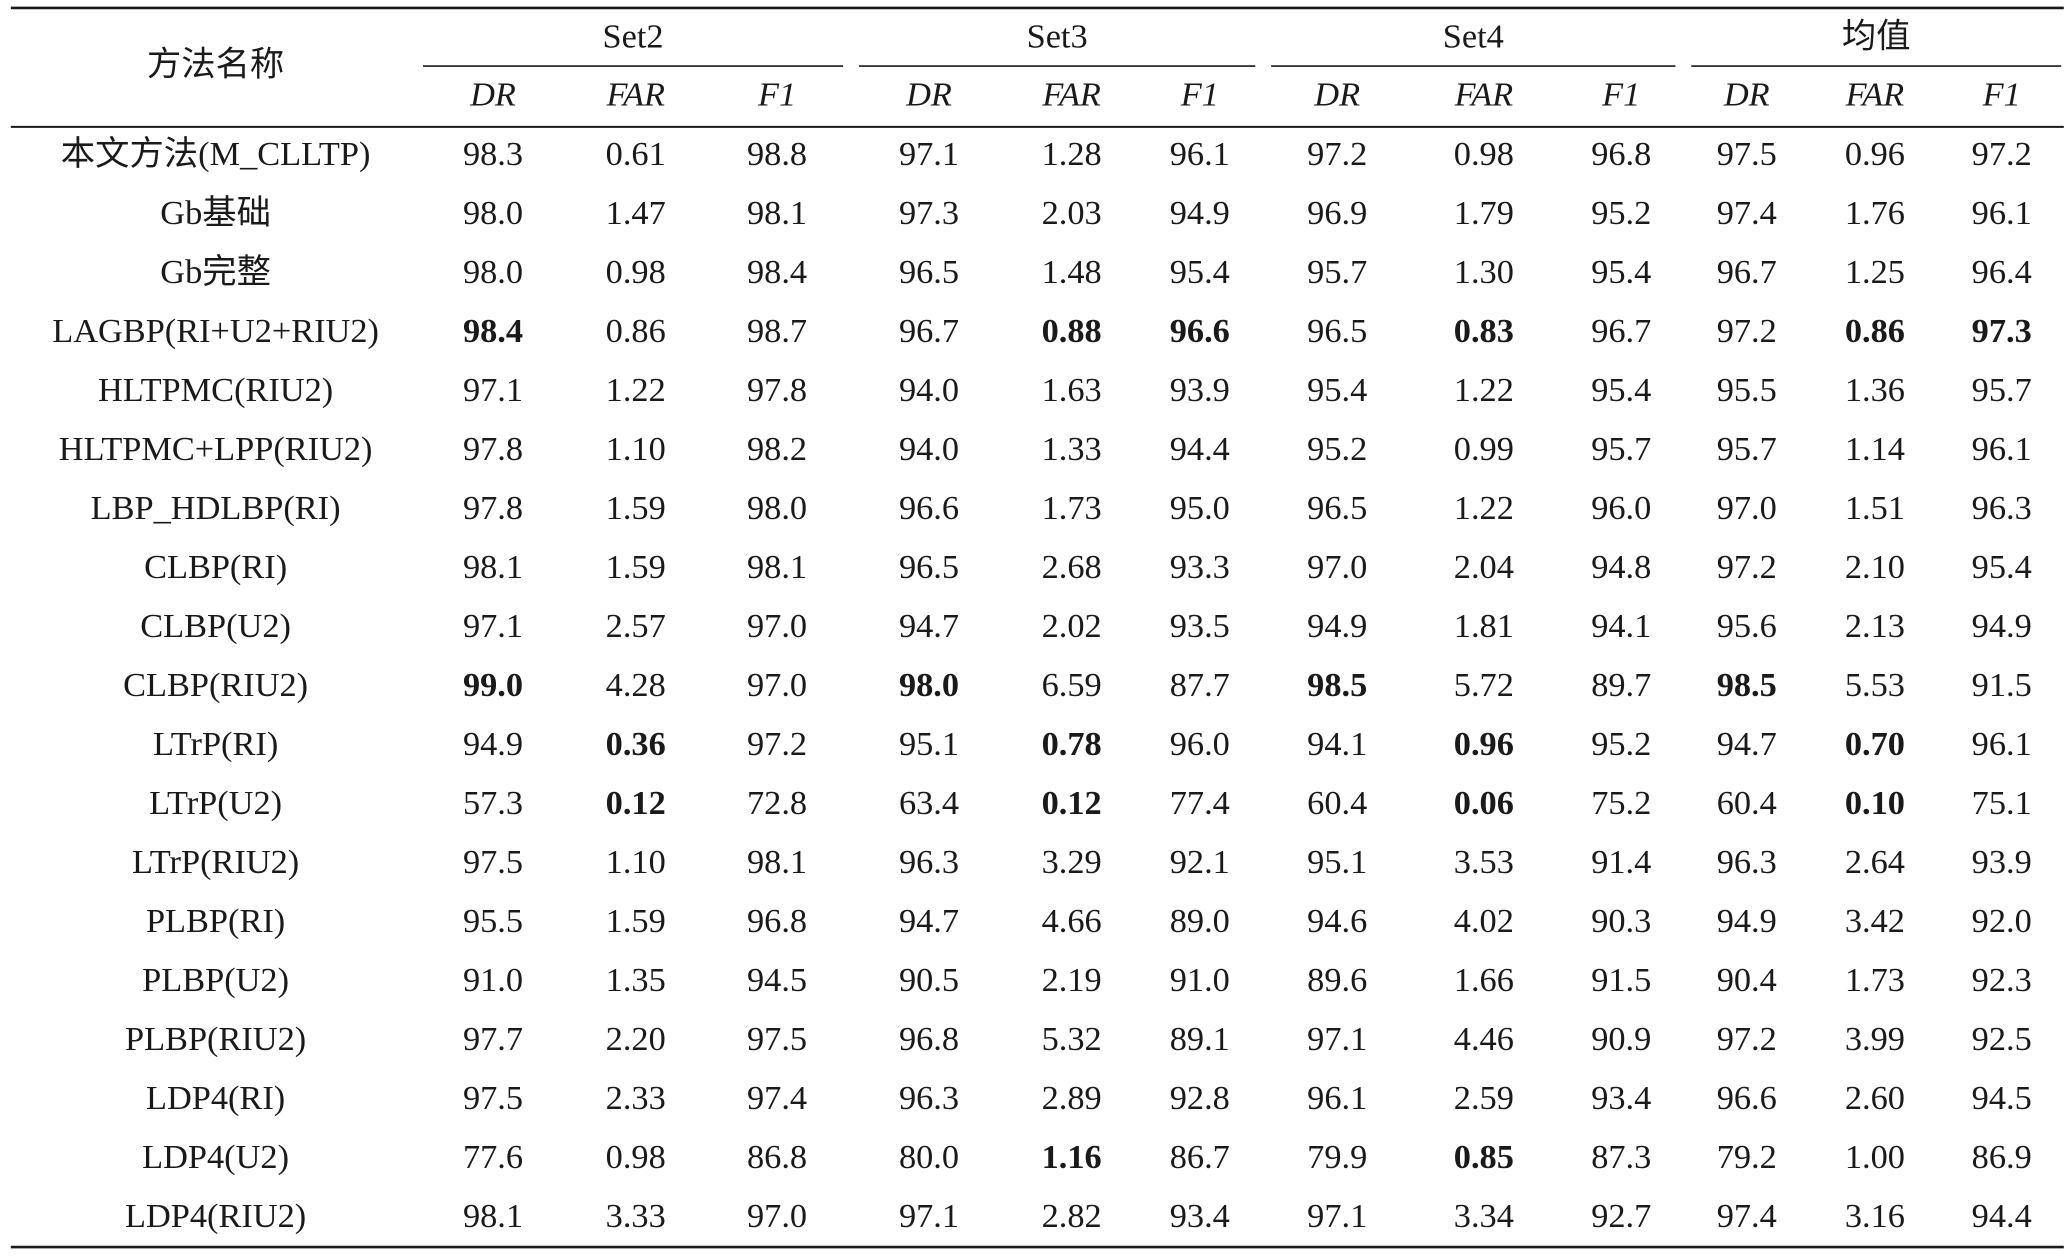  Describe the element at coordinates (636, 803) in the screenshot. I see `cell-value: 0.12` at that location.